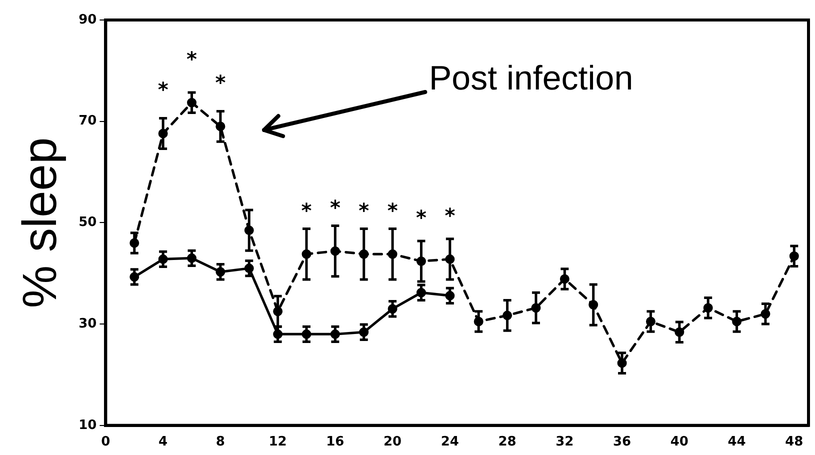  What do you see at coordinates (679, 442) in the screenshot?
I see `x-tick-label: 40` at bounding box center [679, 442].